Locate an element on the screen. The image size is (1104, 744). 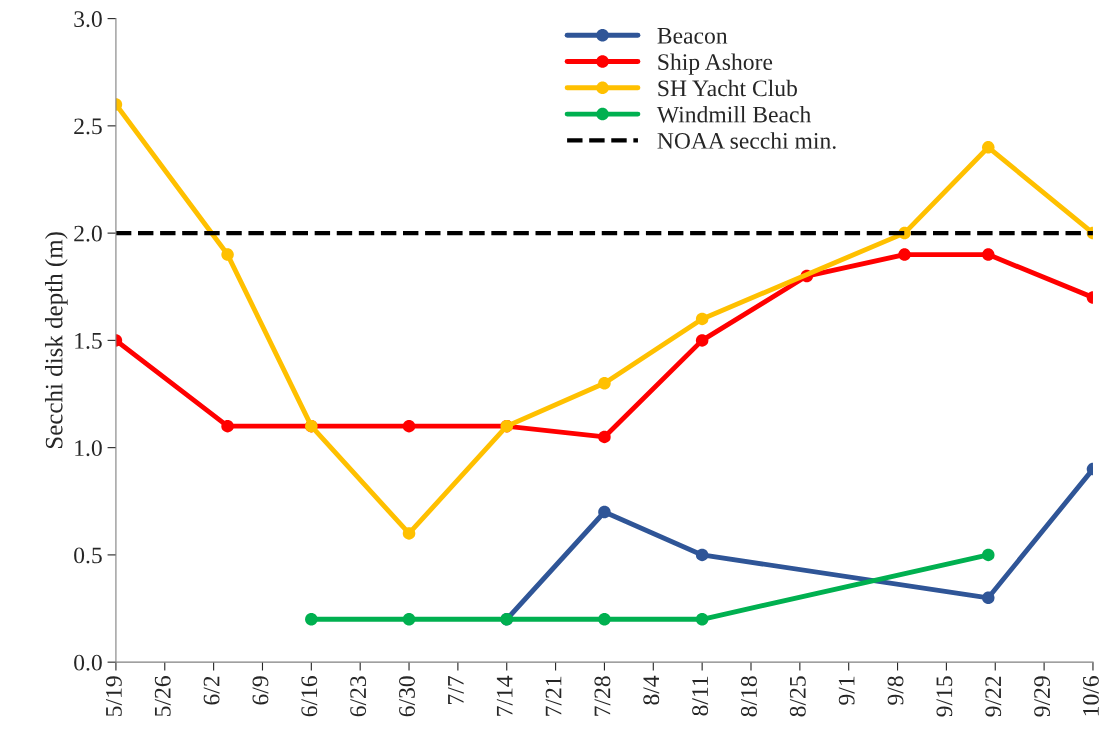
y-tick-label: 1.5 is located at coordinates (88, 340).